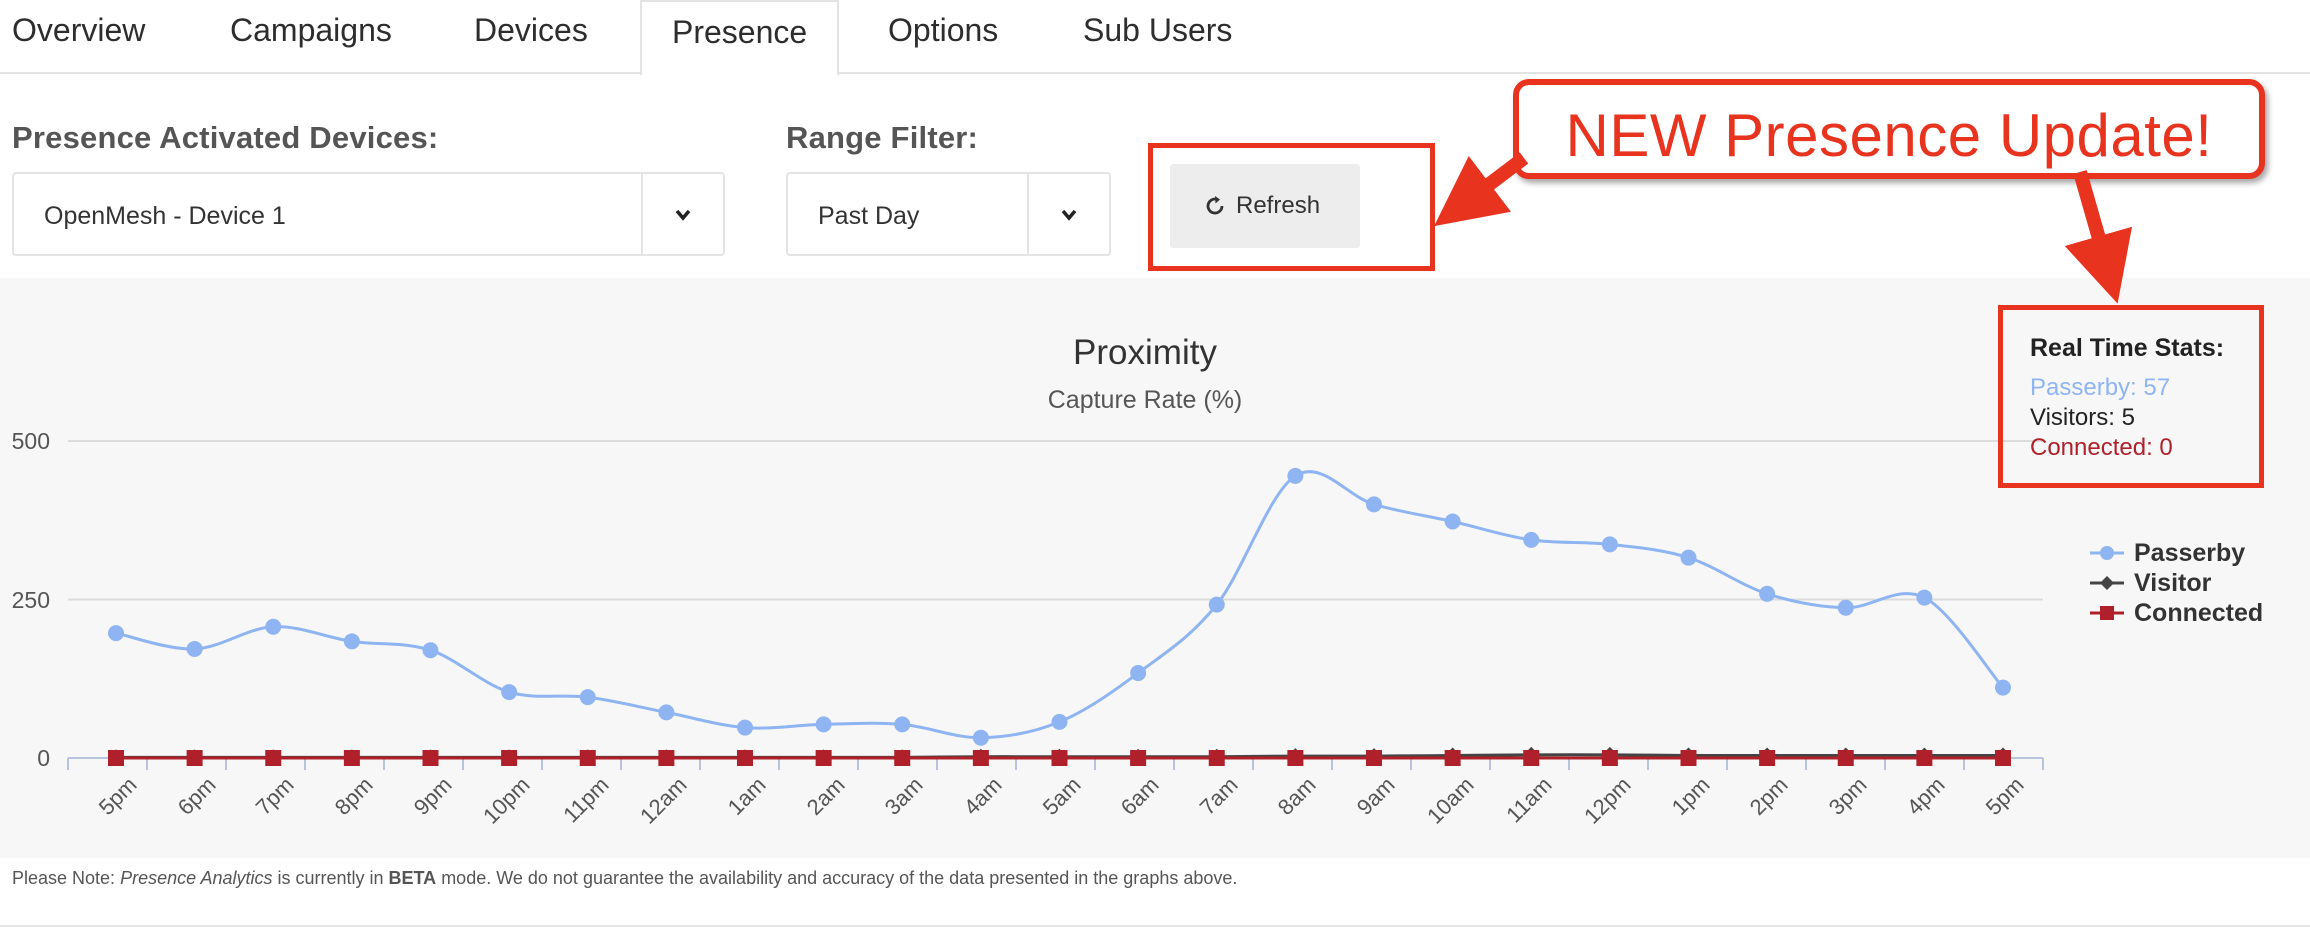  Describe the element at coordinates (2100, 387) in the screenshot. I see `stats-passerby: Passerby: 57` at that location.